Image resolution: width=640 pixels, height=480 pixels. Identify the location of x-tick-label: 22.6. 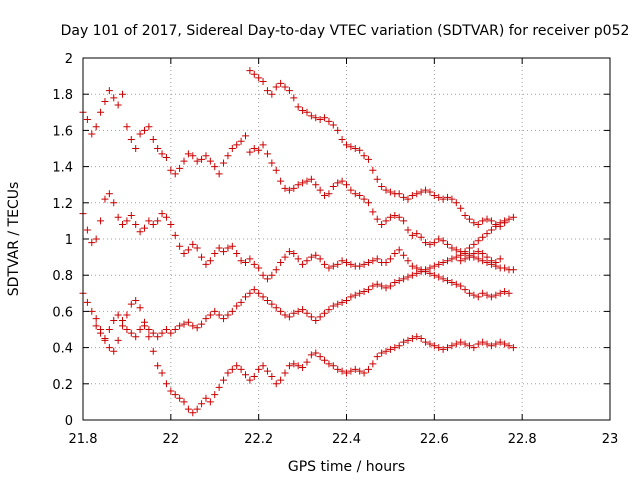
(434, 439).